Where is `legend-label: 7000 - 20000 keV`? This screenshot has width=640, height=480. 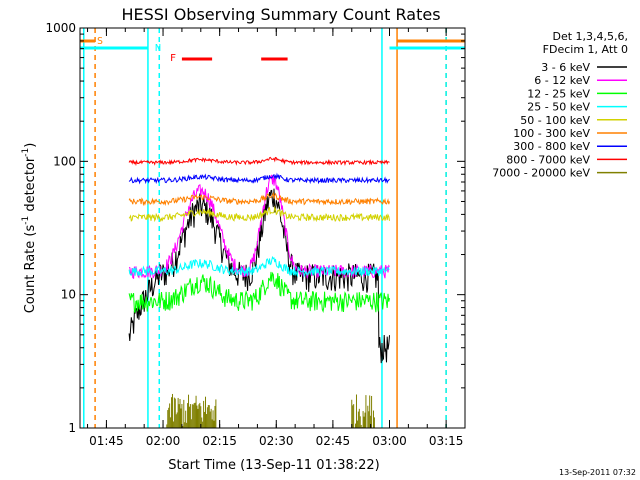
legend-label: 7000 - 20000 keV is located at coordinates (541, 173).